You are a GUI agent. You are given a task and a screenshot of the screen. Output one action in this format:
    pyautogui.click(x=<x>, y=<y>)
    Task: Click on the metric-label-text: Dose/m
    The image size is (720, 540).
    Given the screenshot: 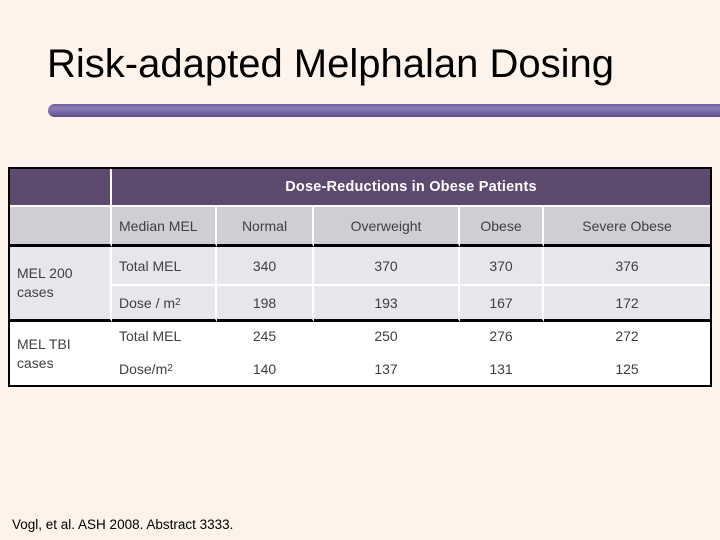 What is the action you would take?
    pyautogui.click(x=143, y=368)
    